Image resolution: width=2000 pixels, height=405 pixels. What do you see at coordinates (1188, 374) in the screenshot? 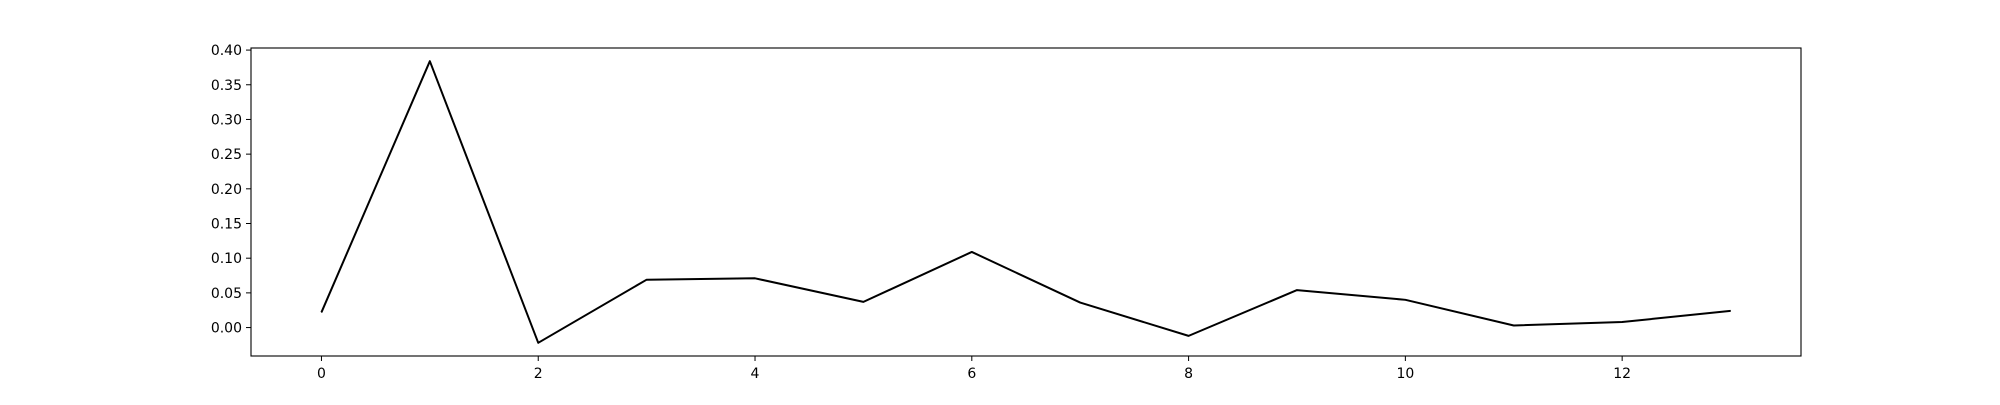
I see `x-tick-label: 8` at bounding box center [1188, 374].